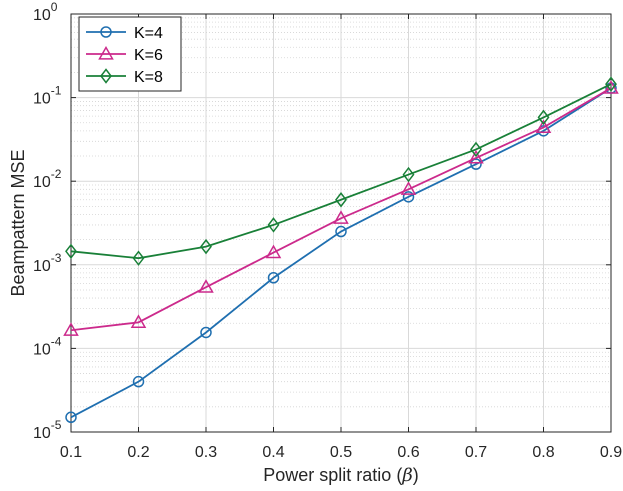 The image size is (623, 491). I want to click on legend-label-k8: K=8, so click(148, 77).